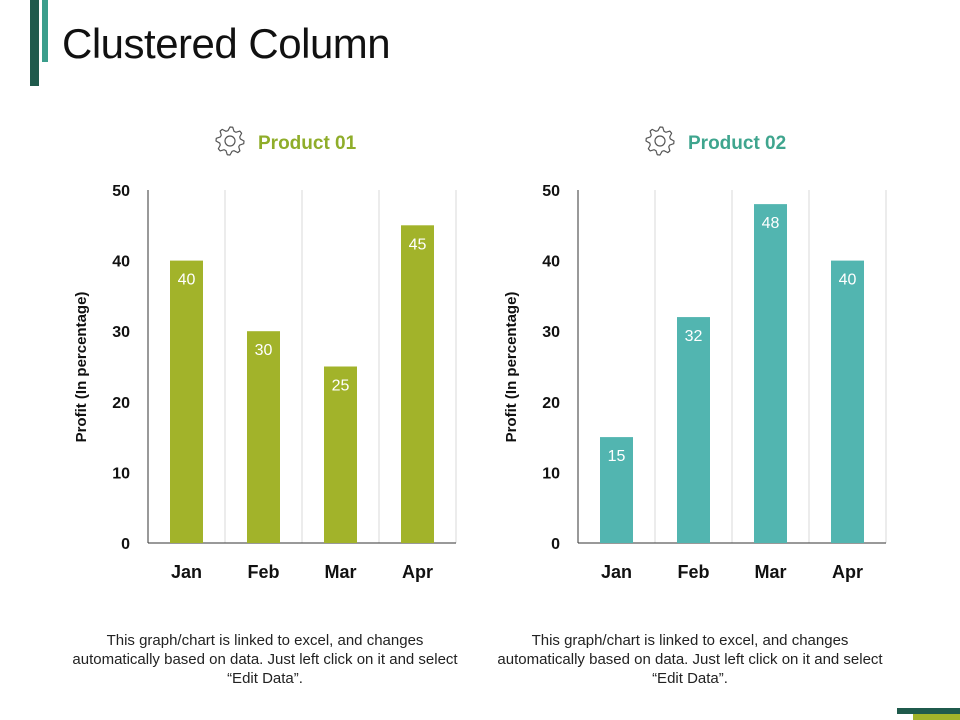 This screenshot has width=960, height=720. What do you see at coordinates (45, 31) in the screenshot?
I see `title-accent-bar-secondary` at bounding box center [45, 31].